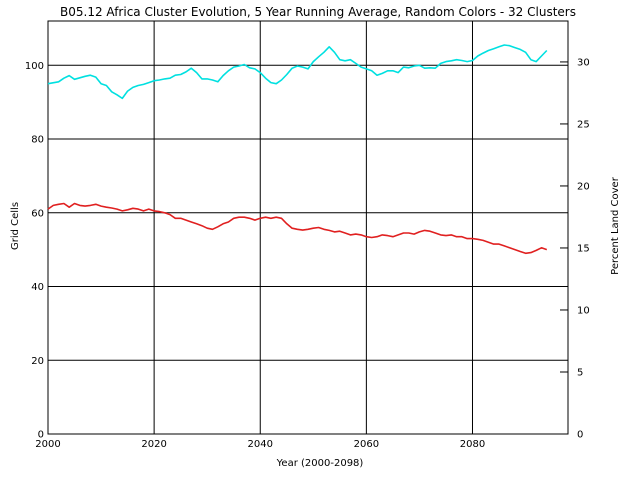  I want to click on y-tick-label: 60, so click(37, 213).